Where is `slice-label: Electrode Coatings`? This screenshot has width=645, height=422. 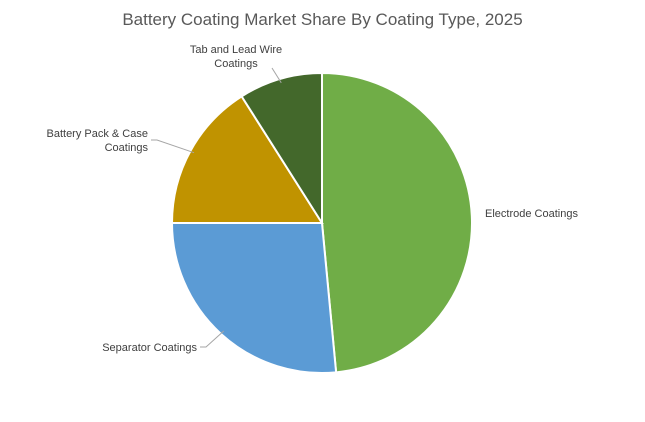
slice-label: Electrode Coatings is located at coordinates (531, 214).